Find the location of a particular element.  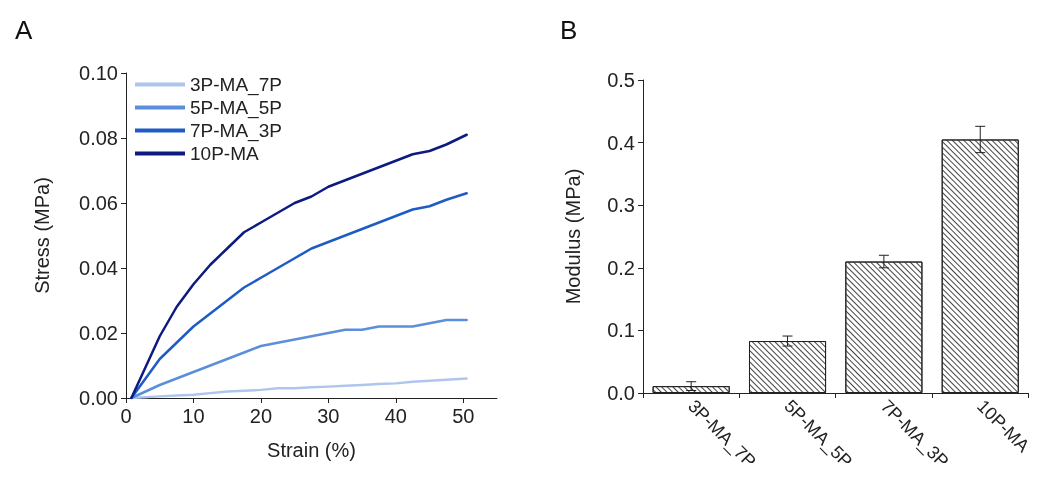

y-tick-label: 0.3 is located at coordinates (621, 205).